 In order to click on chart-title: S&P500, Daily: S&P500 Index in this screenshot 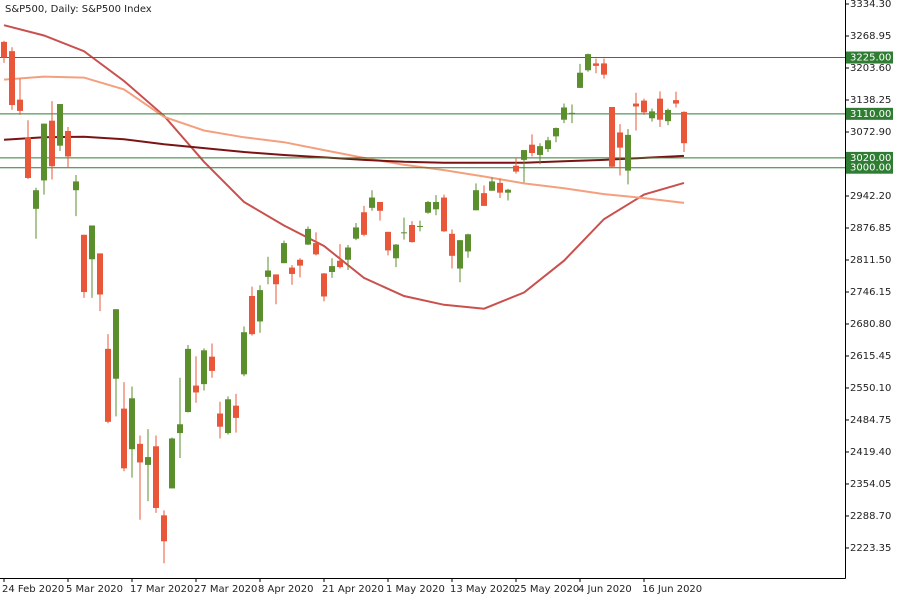, I will do `click(78, 9)`.